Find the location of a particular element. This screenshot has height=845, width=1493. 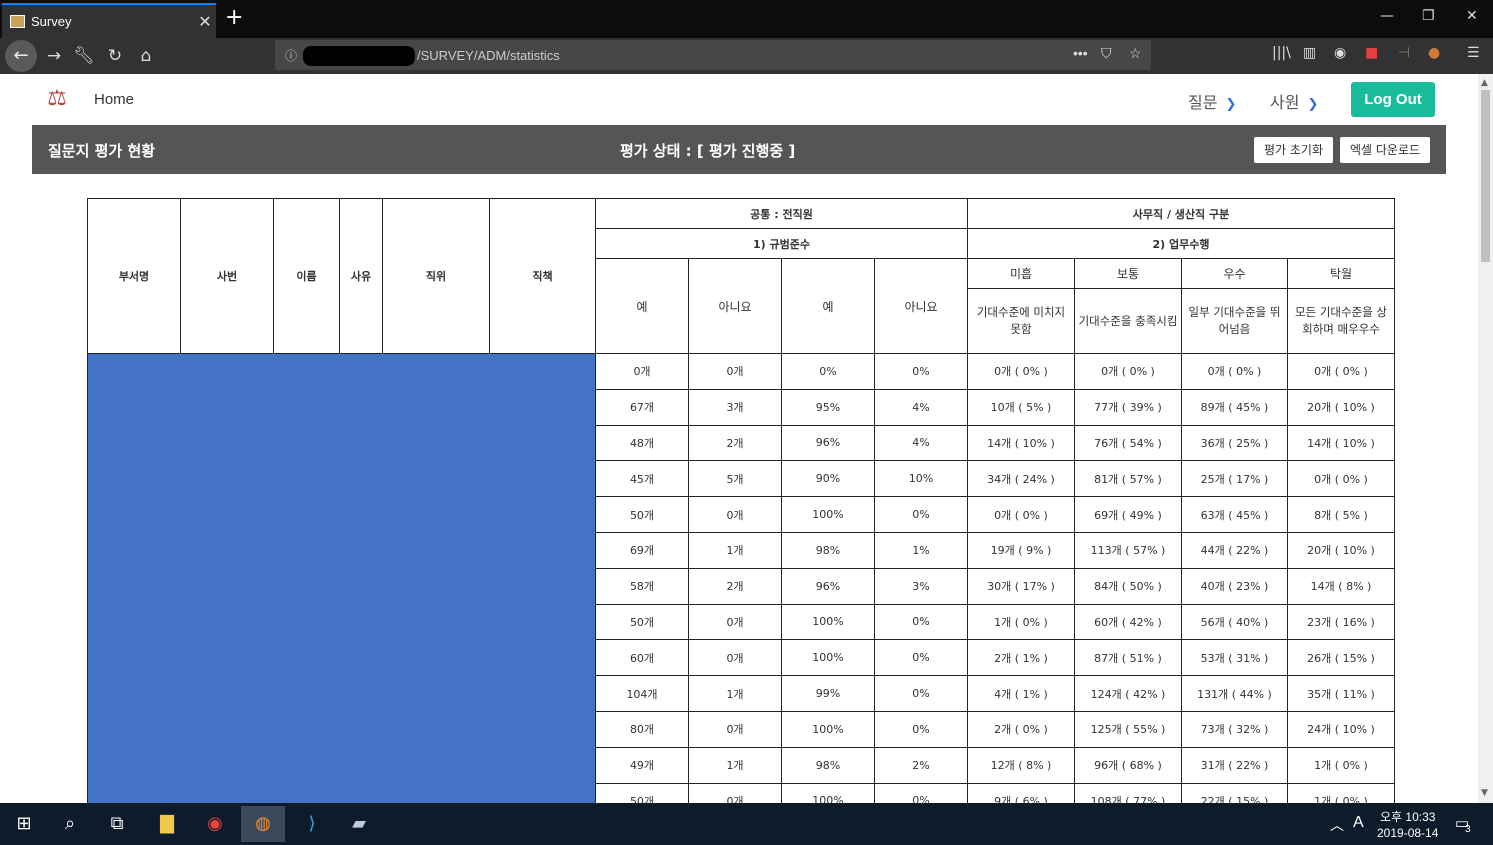

table-cell: 63개 ( 45% ) is located at coordinates (1234, 514).